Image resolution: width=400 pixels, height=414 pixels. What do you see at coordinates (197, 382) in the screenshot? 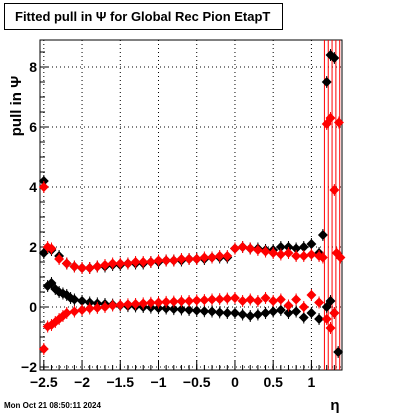
I see `x-tick-label: −0.5` at bounding box center [197, 382].